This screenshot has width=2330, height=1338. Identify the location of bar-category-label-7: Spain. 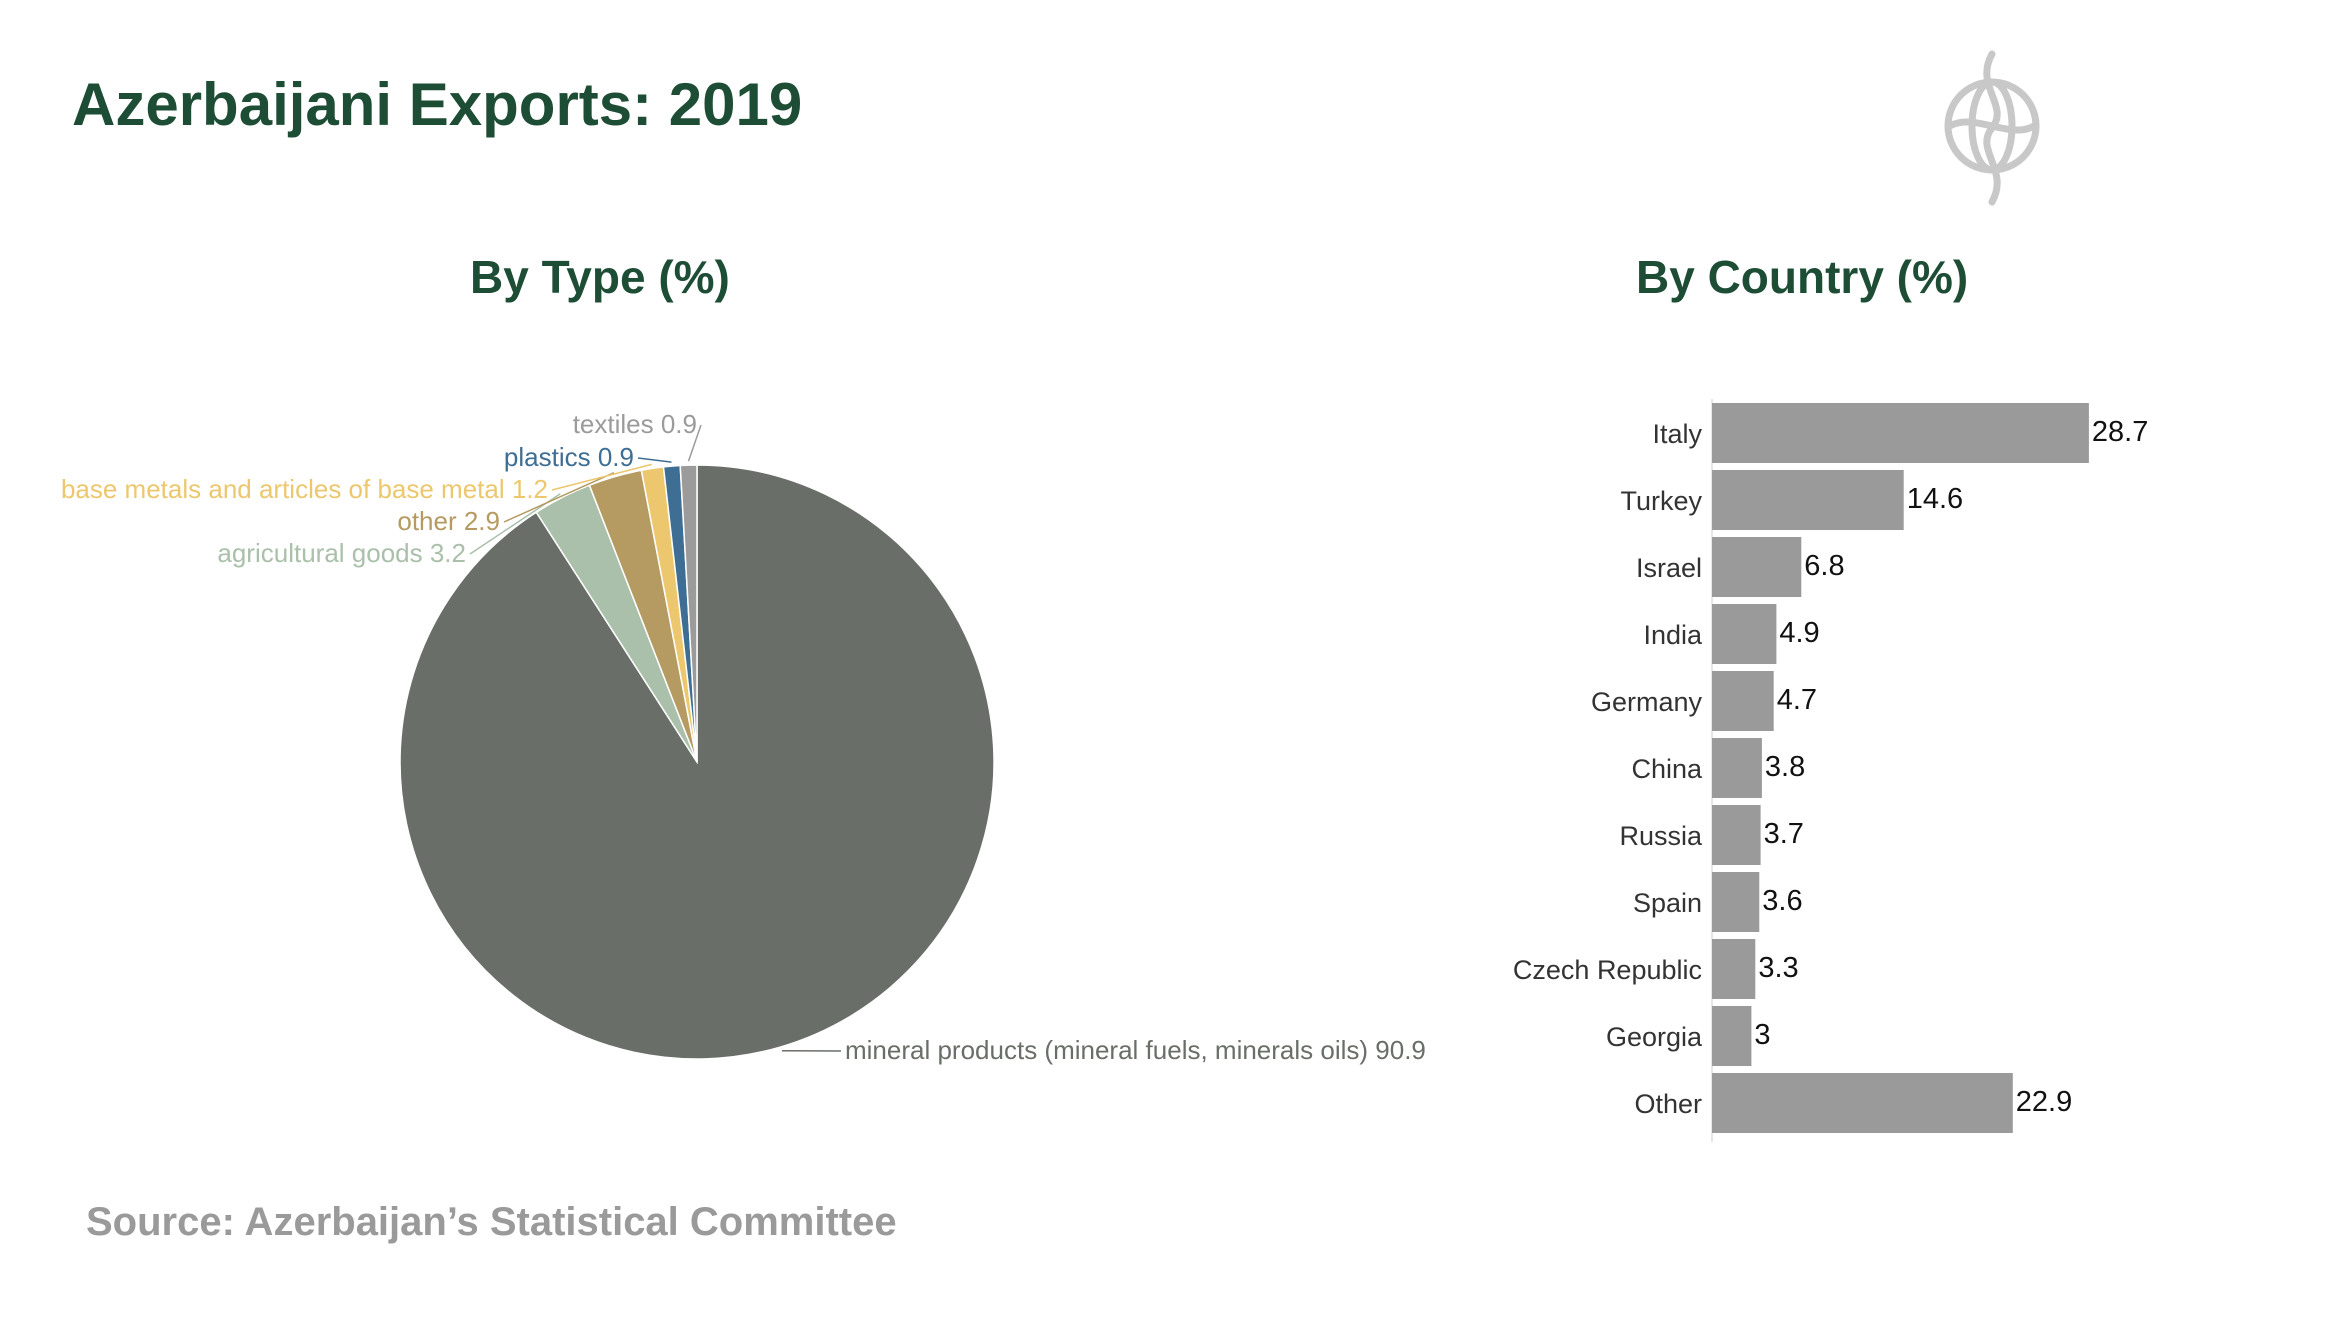
(1667, 903).